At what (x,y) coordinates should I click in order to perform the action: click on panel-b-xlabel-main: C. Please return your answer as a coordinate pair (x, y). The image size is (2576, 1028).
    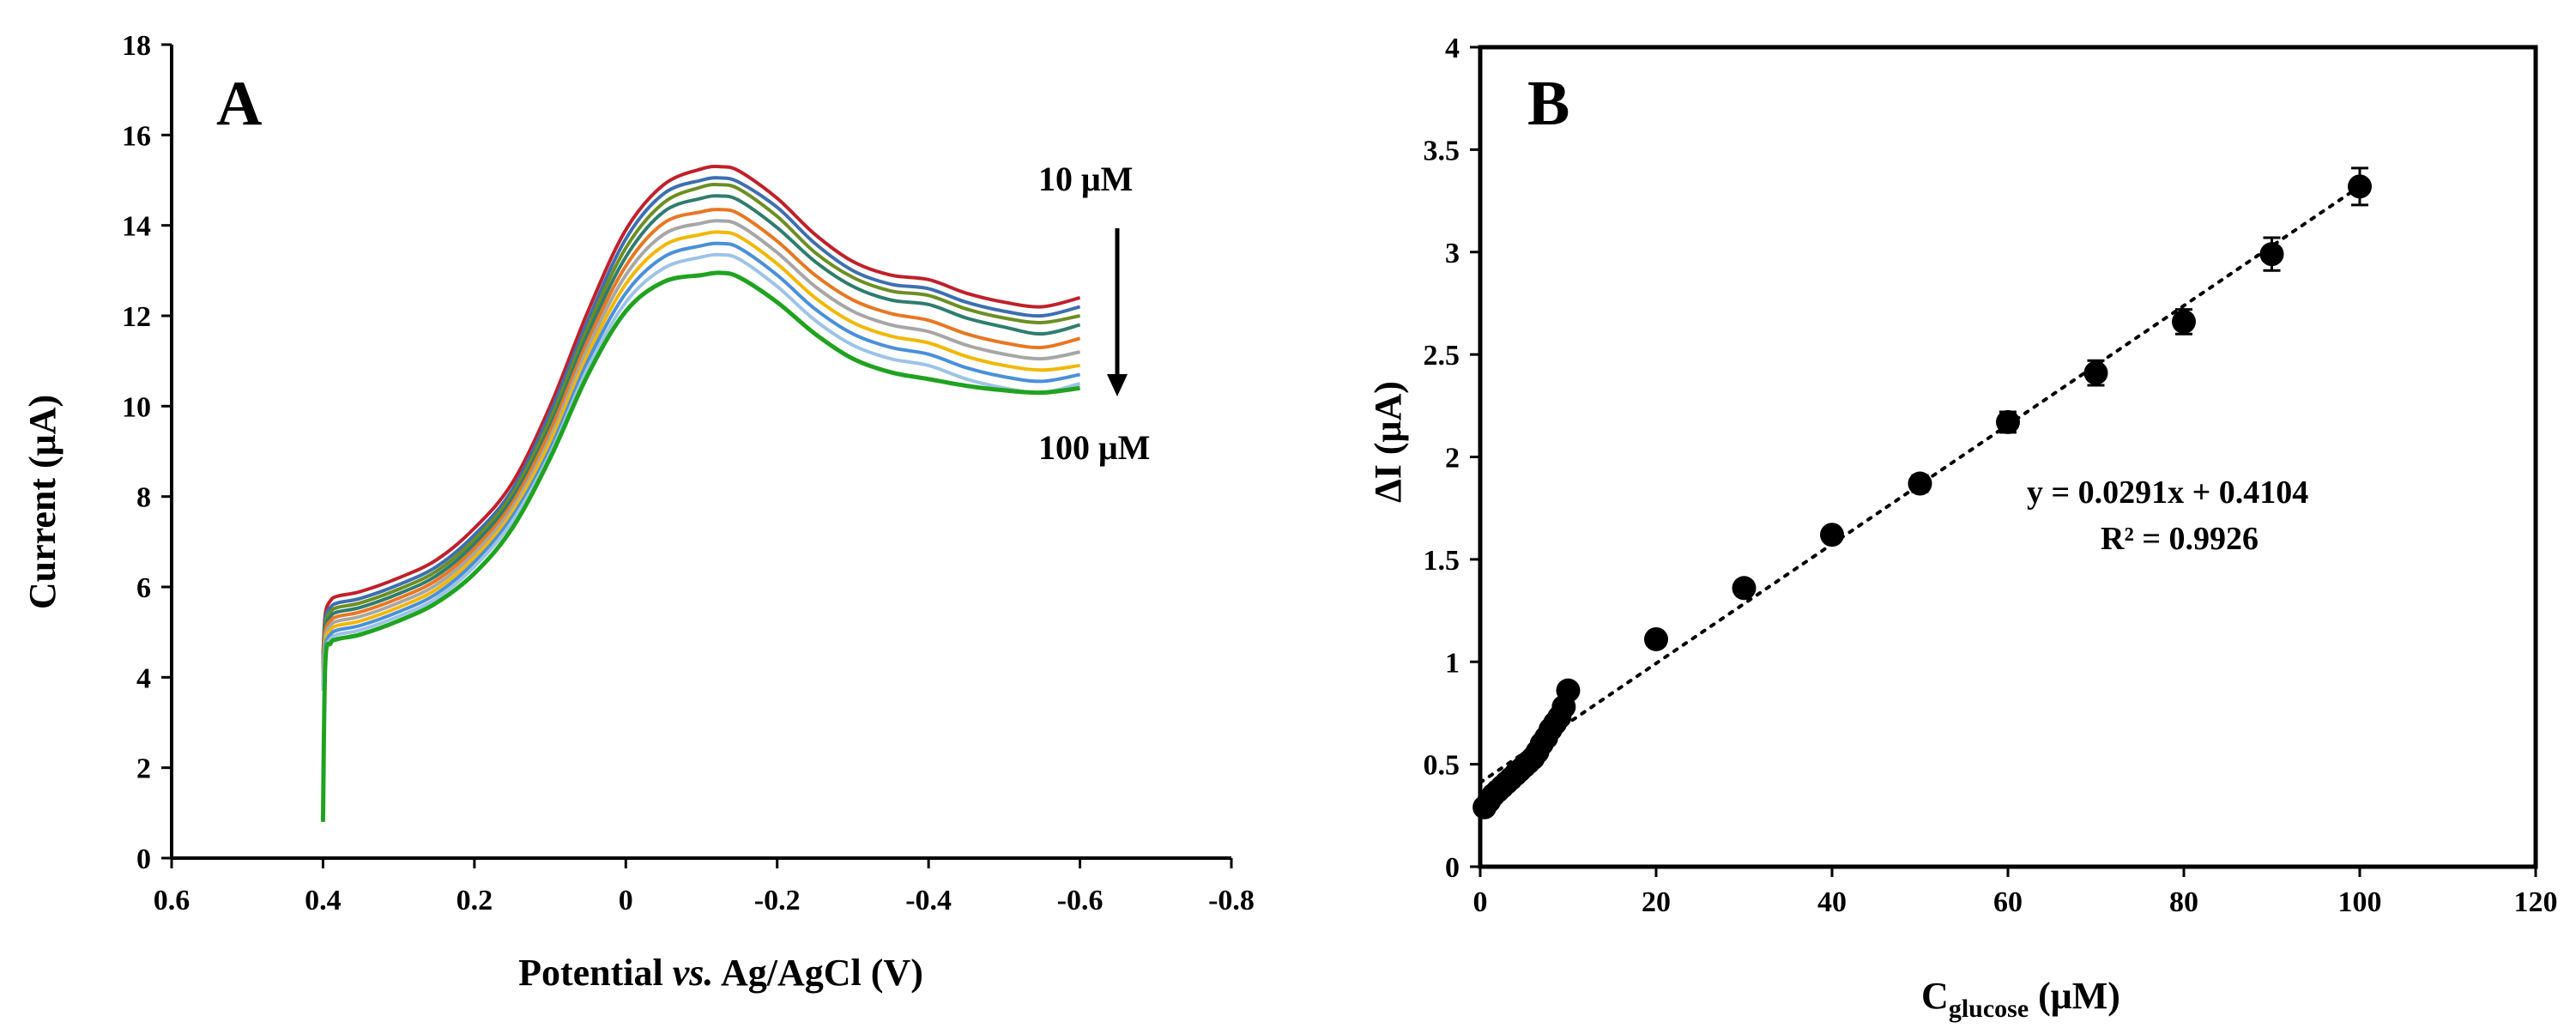
    Looking at the image, I should click on (1935, 996).